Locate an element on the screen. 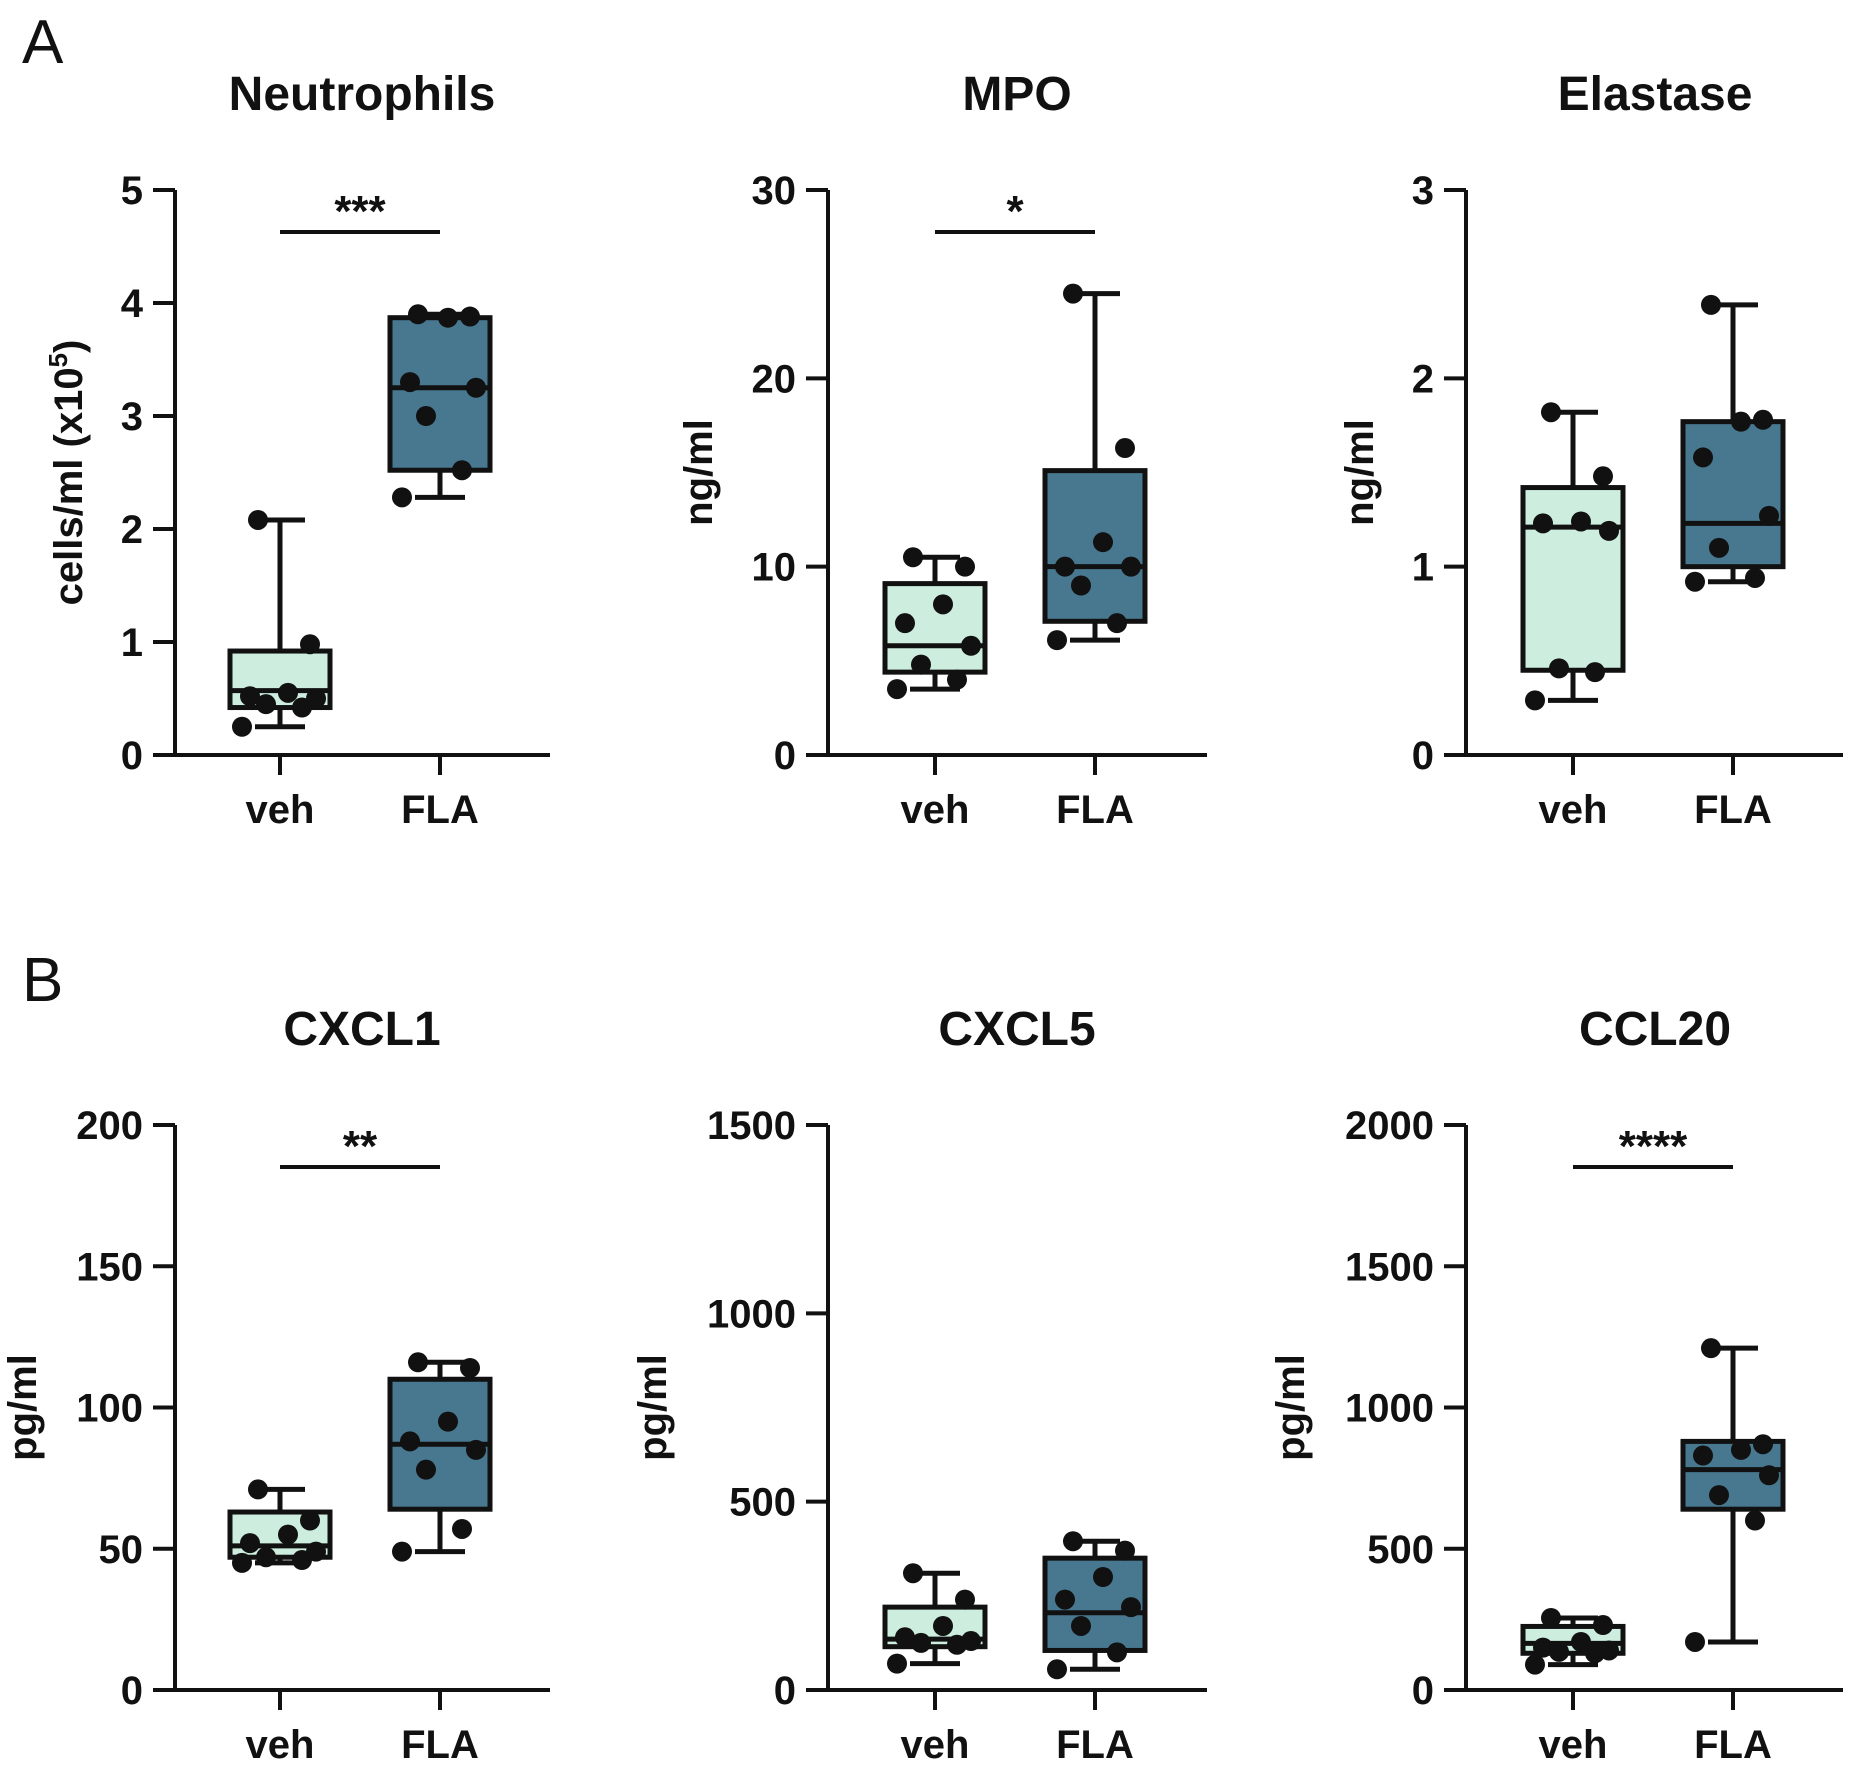 The image size is (1856, 1773). y-tick-label: 1 is located at coordinates (132, 643).